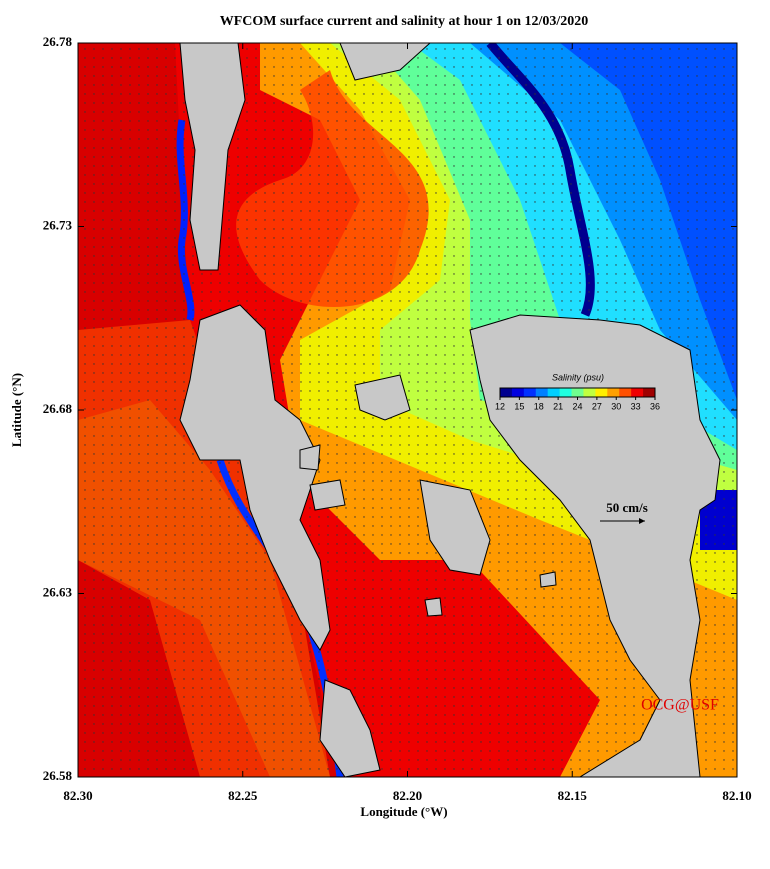  Describe the element at coordinates (16, 410) in the screenshot. I see `y-axis-label: Latitude (°N)` at that location.